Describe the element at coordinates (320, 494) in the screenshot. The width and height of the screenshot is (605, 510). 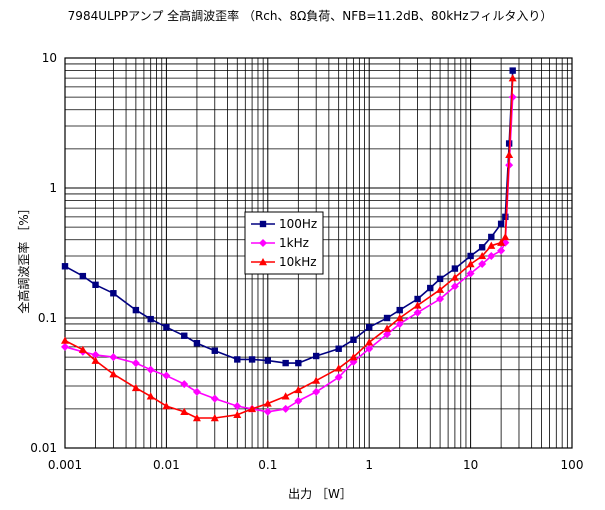
I see `x-axis-label: 出力 ［W］` at that location.